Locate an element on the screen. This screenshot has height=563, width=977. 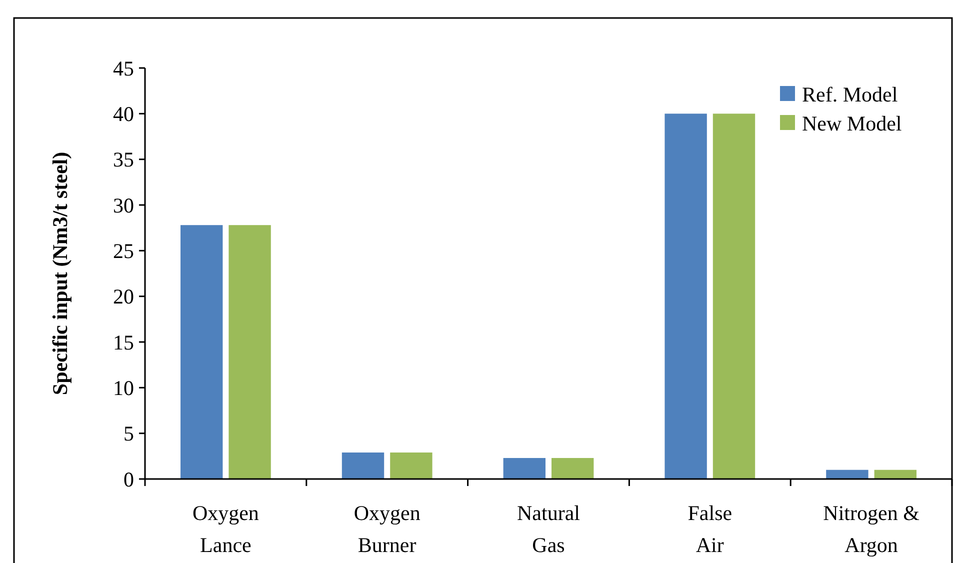
y-tick-label: 40 is located at coordinates (123, 114).